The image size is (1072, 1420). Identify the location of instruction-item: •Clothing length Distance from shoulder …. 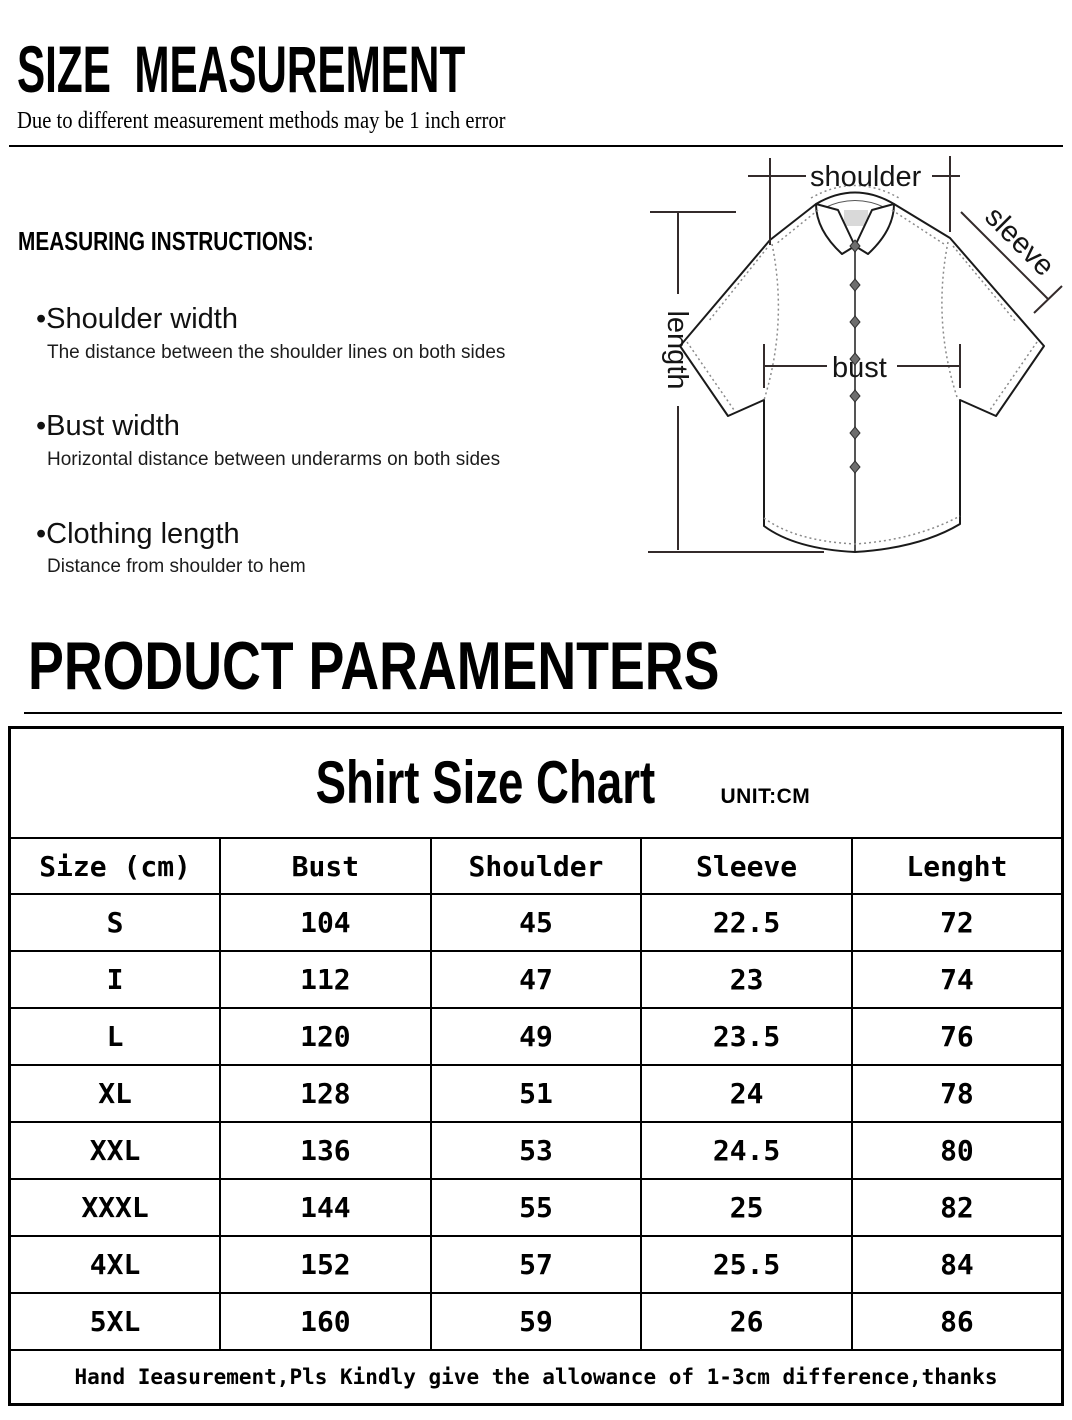
(313, 548).